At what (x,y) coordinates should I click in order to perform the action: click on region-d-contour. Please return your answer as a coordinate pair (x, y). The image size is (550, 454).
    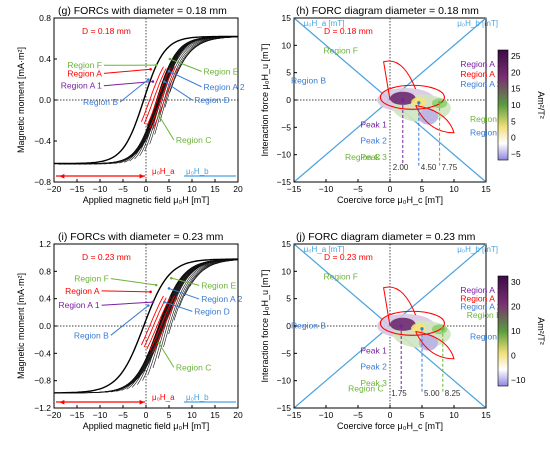
    Looking at the image, I should click on (435, 119).